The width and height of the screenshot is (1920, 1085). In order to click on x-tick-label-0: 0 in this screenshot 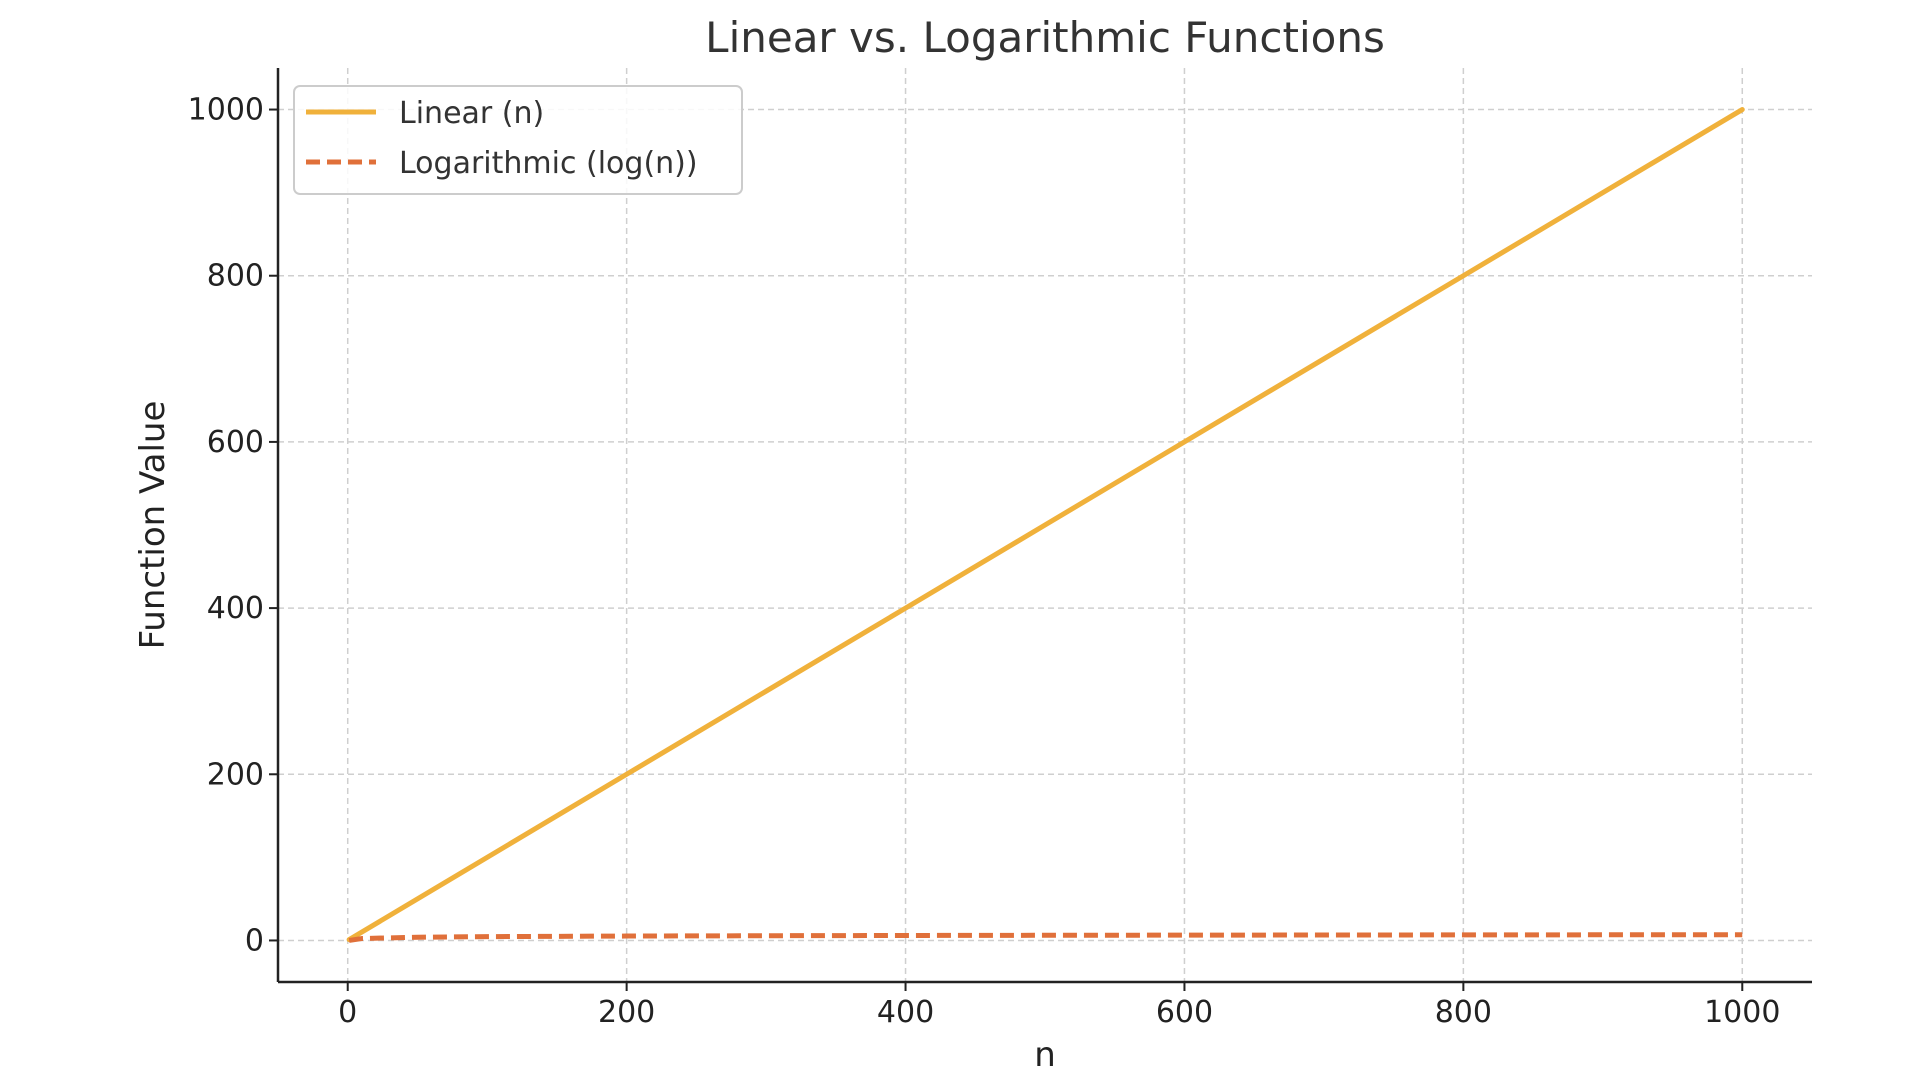, I will do `click(347, 1012)`.